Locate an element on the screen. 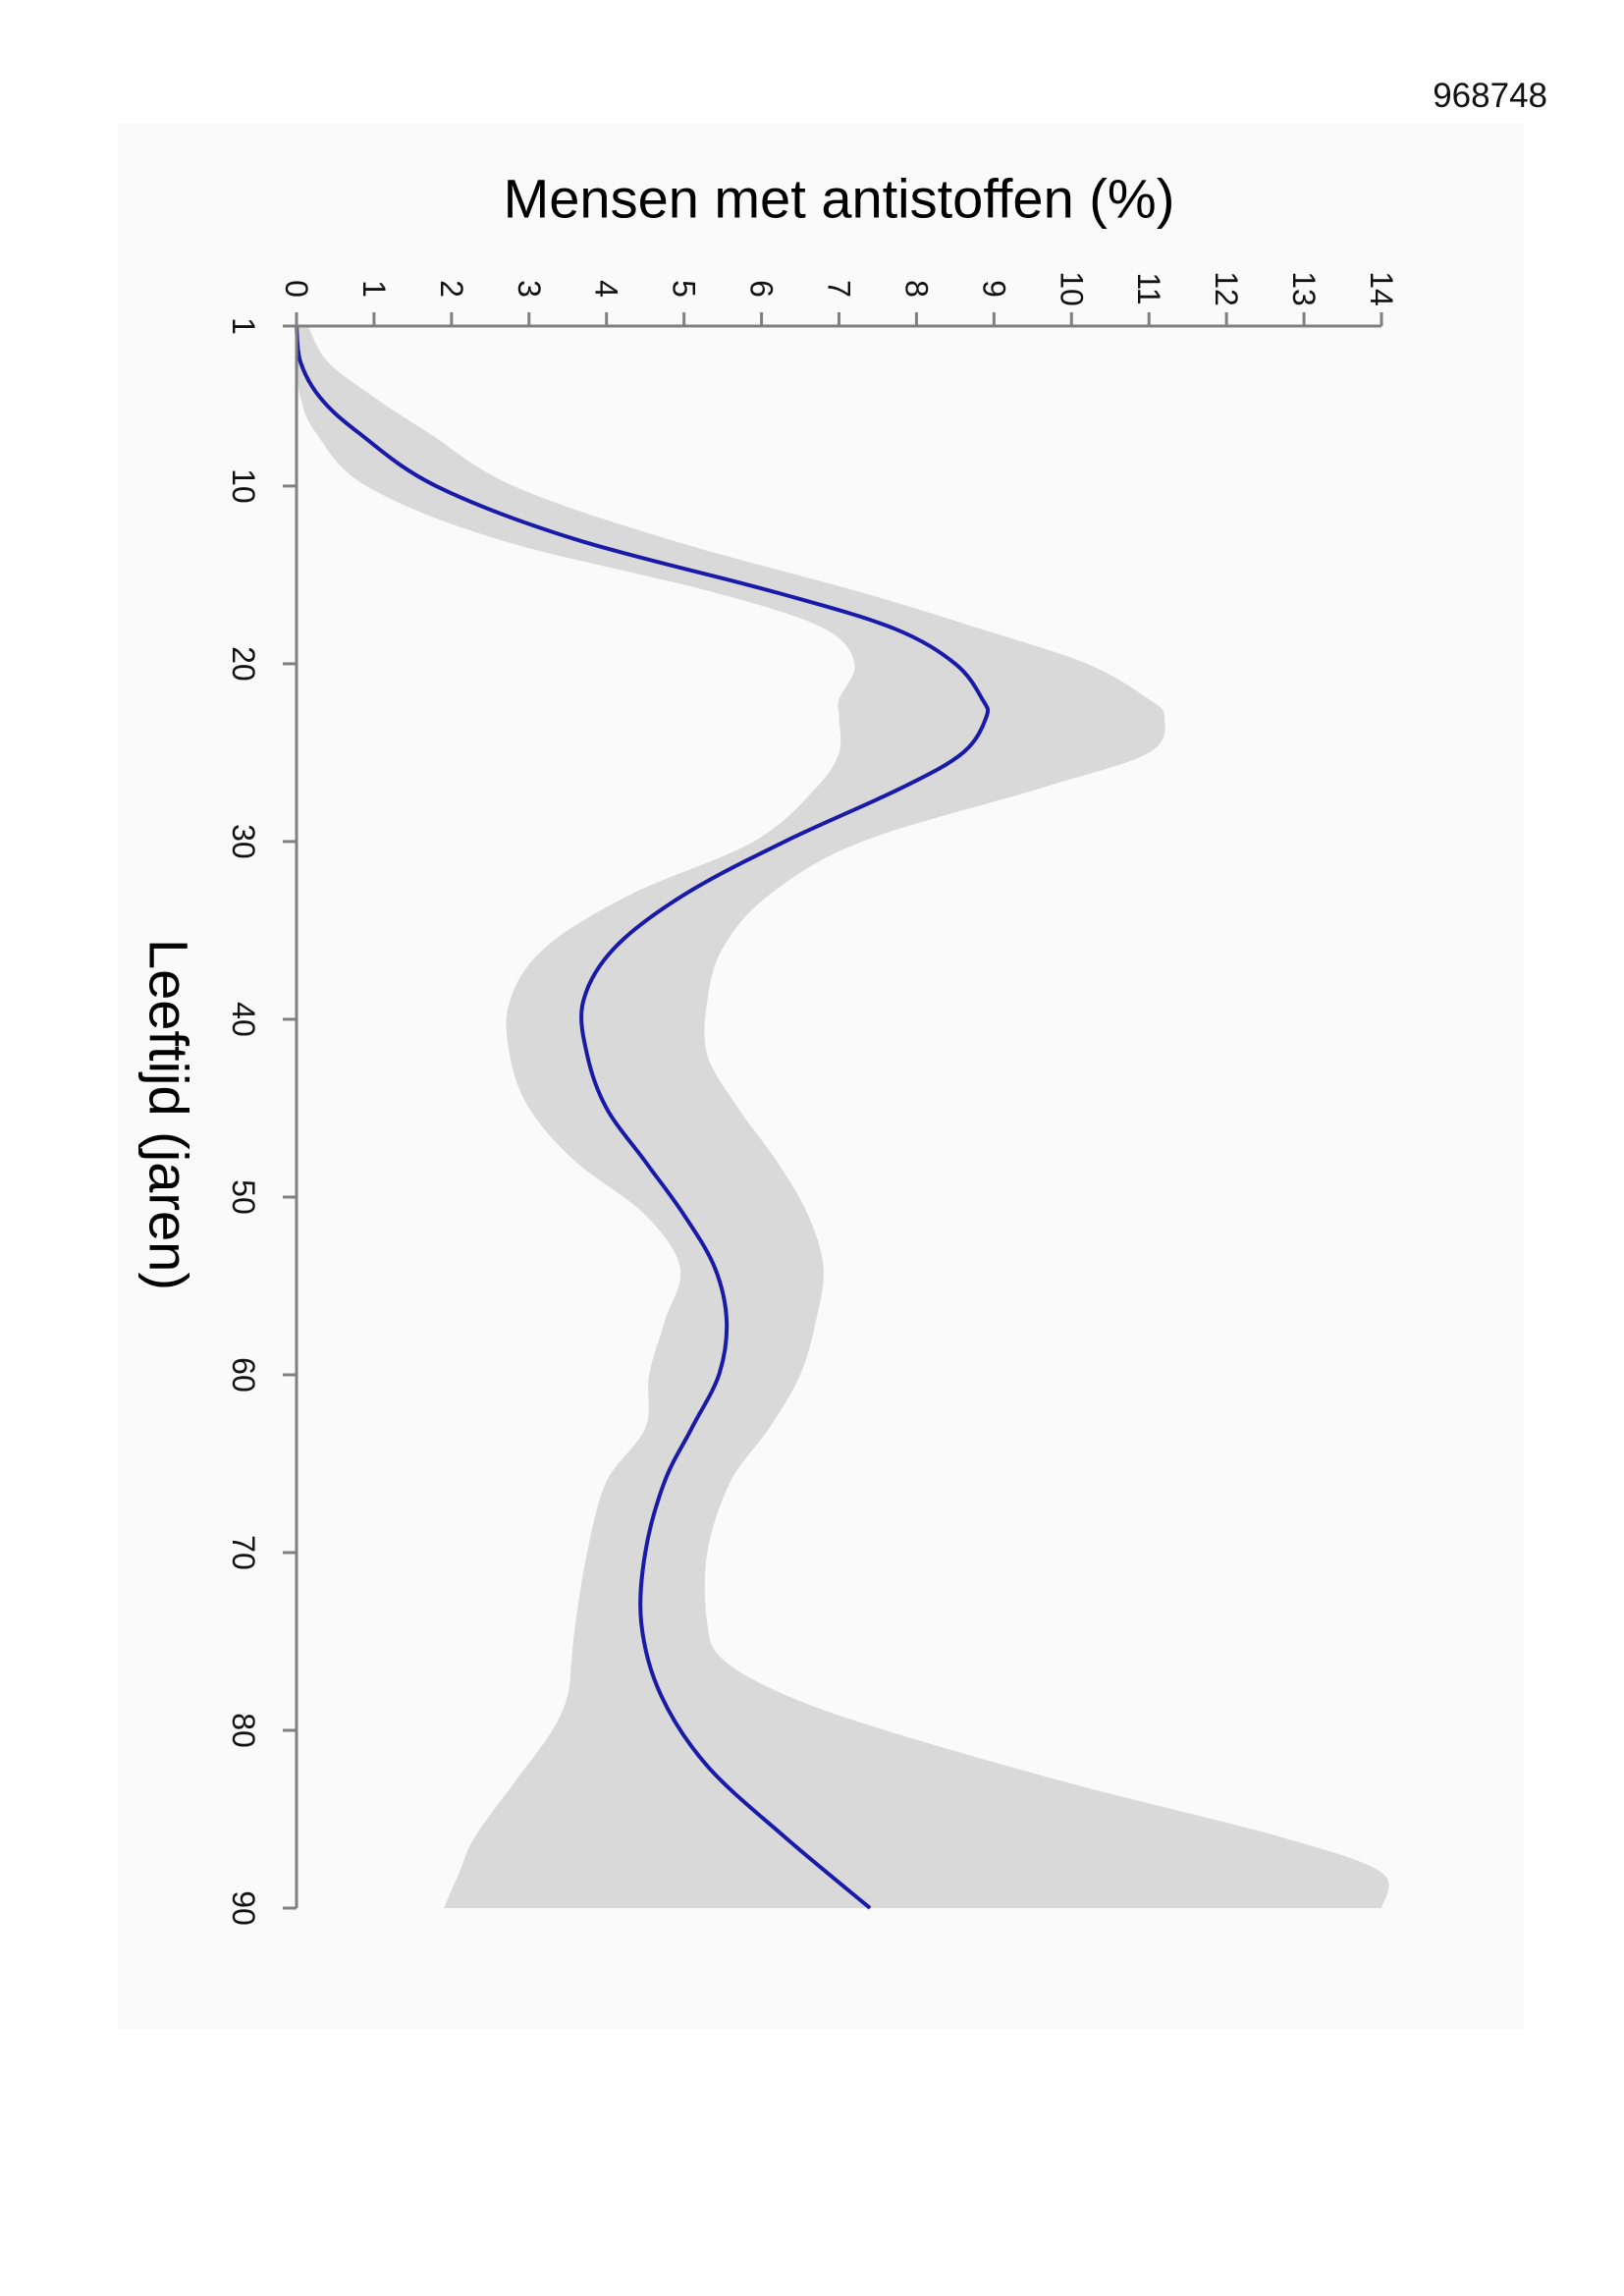  percentage-tick-label: 12 is located at coordinates (1226, 288).